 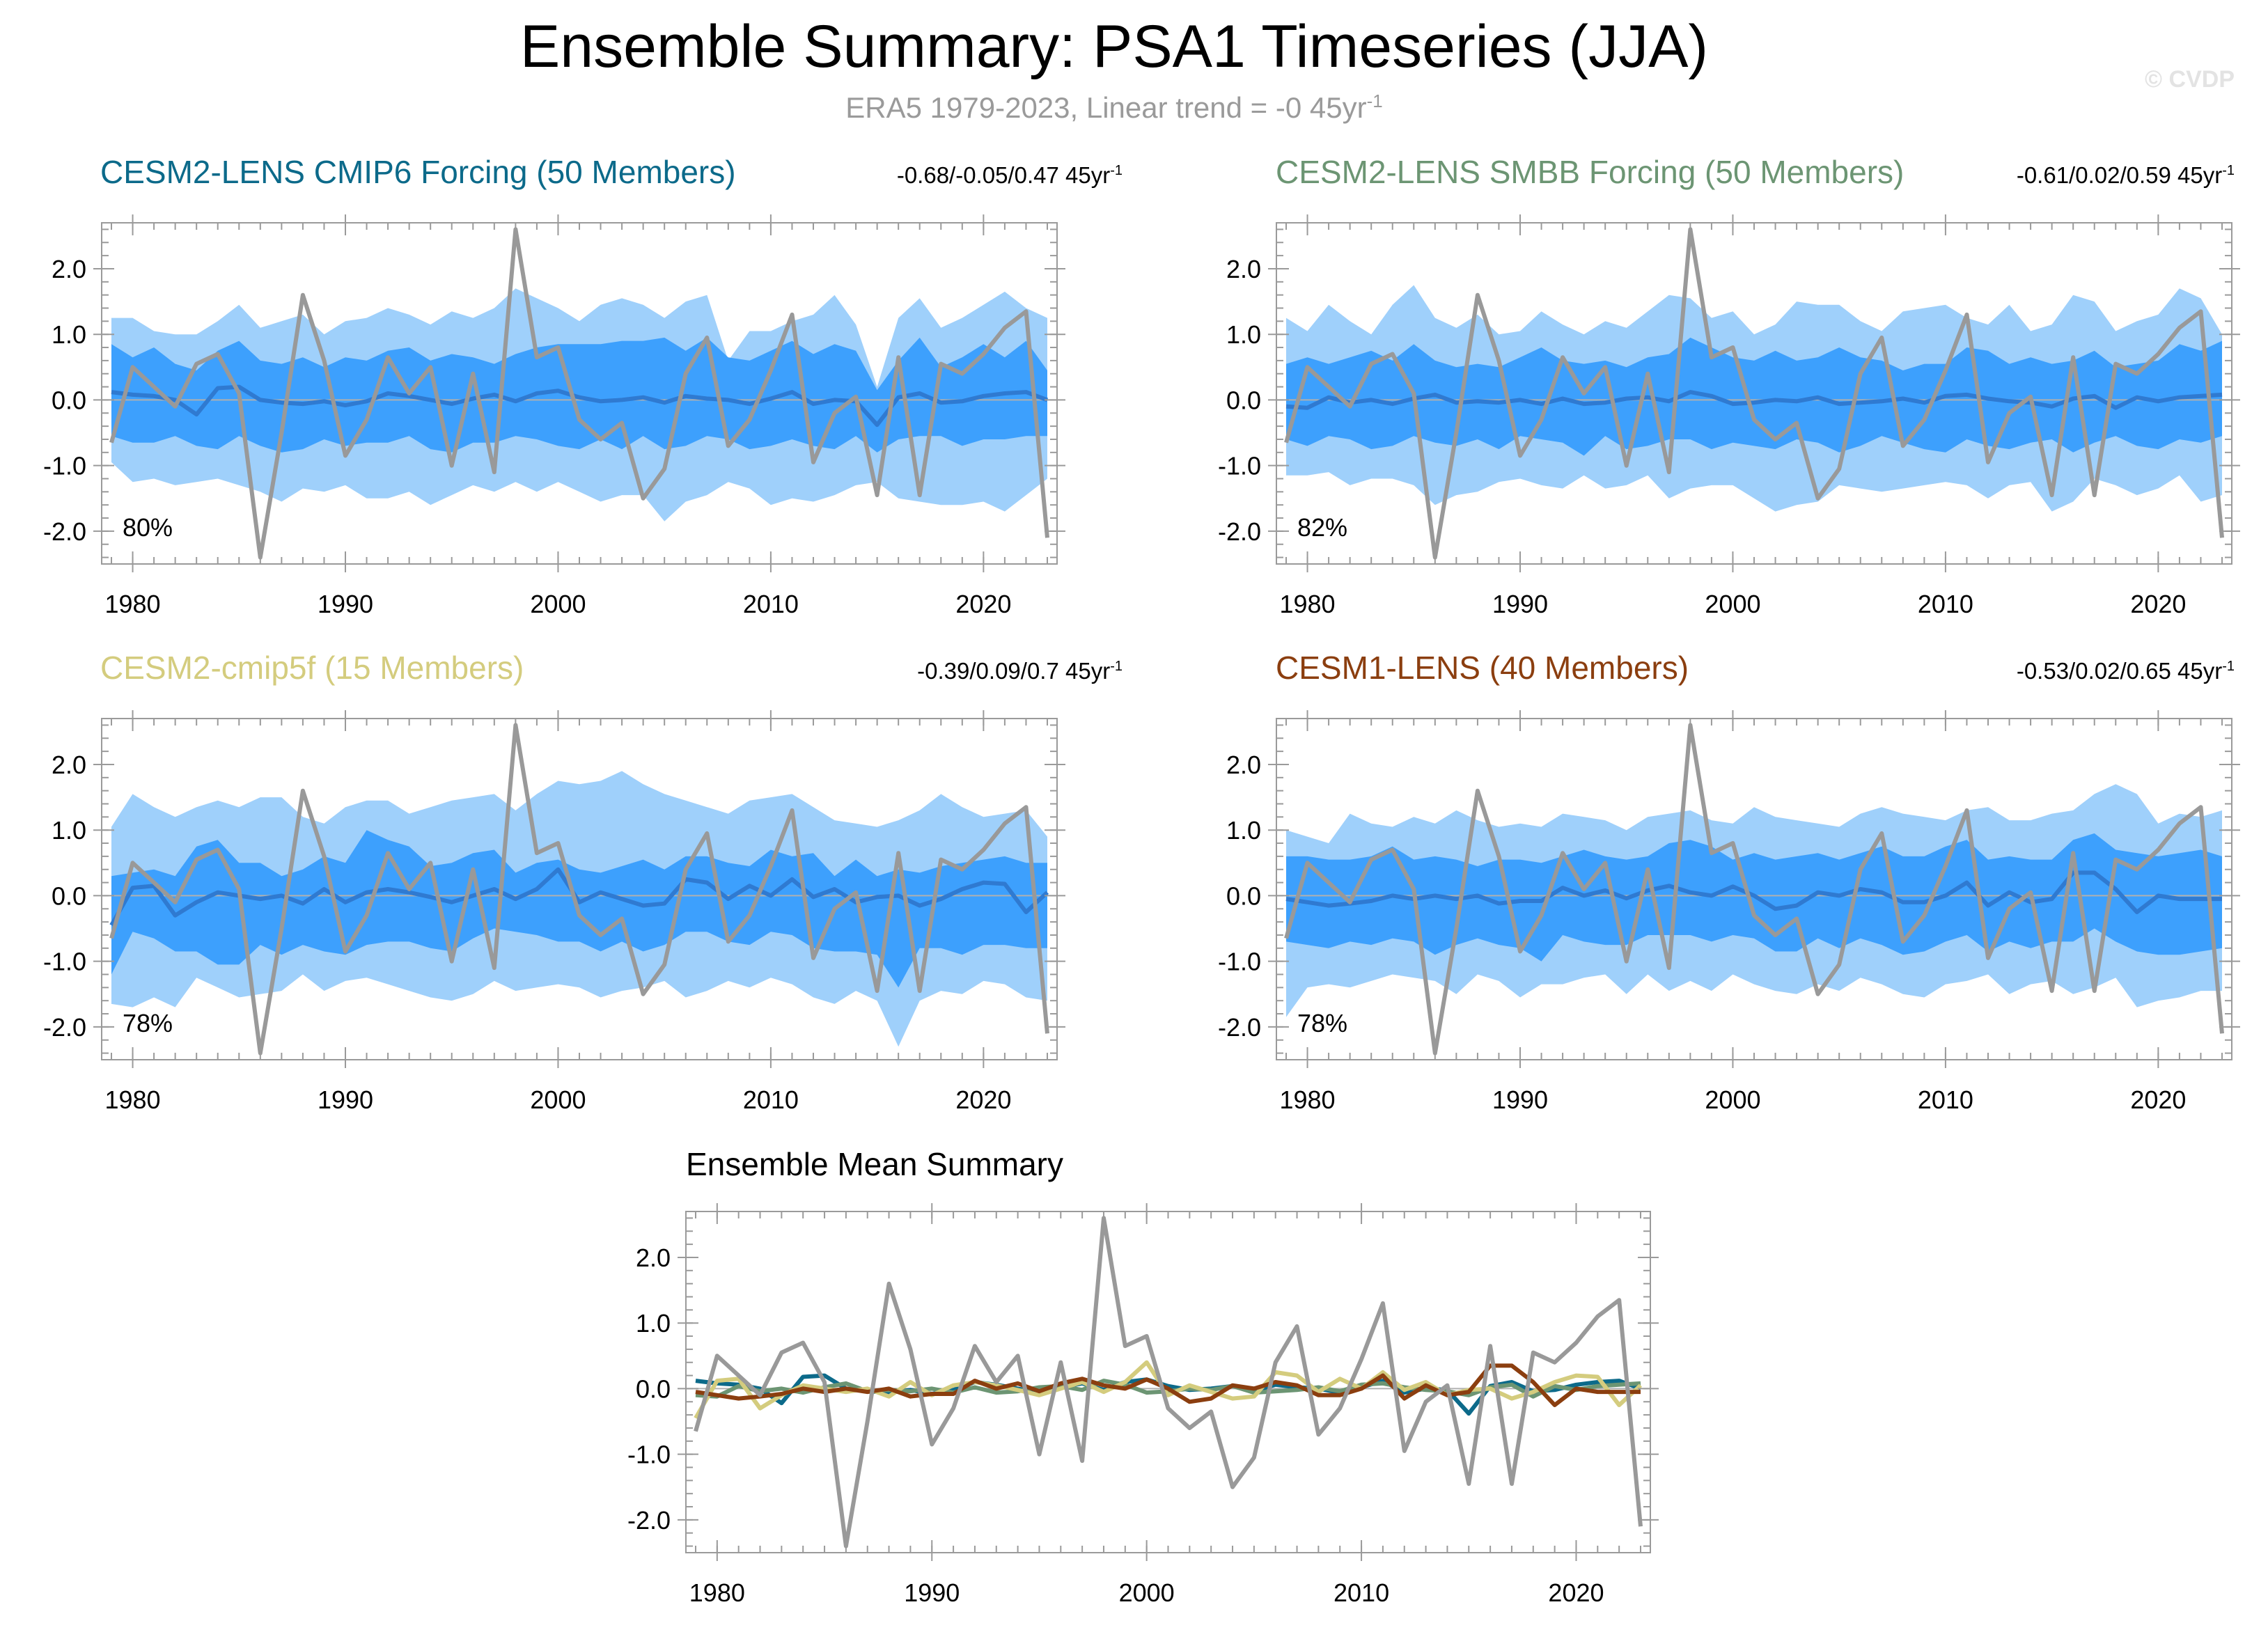 What do you see at coordinates (1590, 172) in the screenshot?
I see `panel-title-smbb: CESM2-LENS SMBB Forcing (50 Members)` at bounding box center [1590, 172].